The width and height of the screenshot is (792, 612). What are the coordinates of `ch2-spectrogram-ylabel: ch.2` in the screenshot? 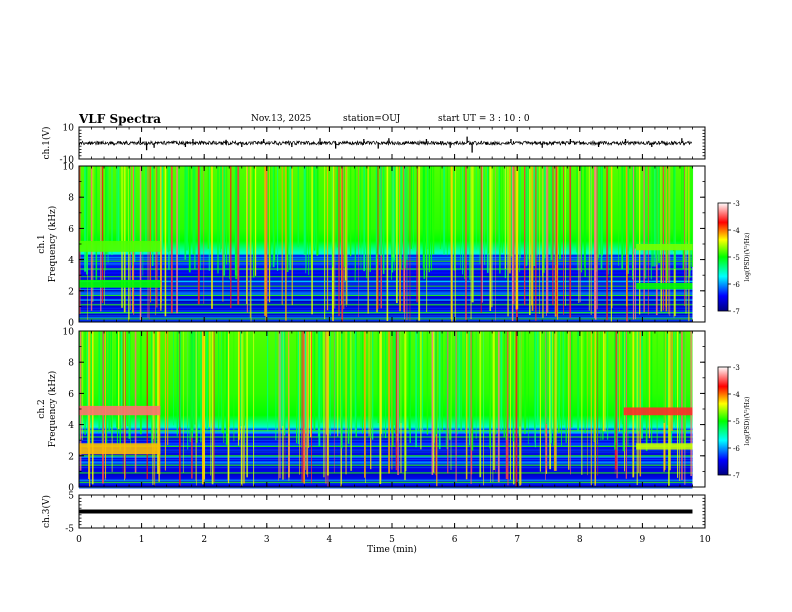 It's located at (42, 408).